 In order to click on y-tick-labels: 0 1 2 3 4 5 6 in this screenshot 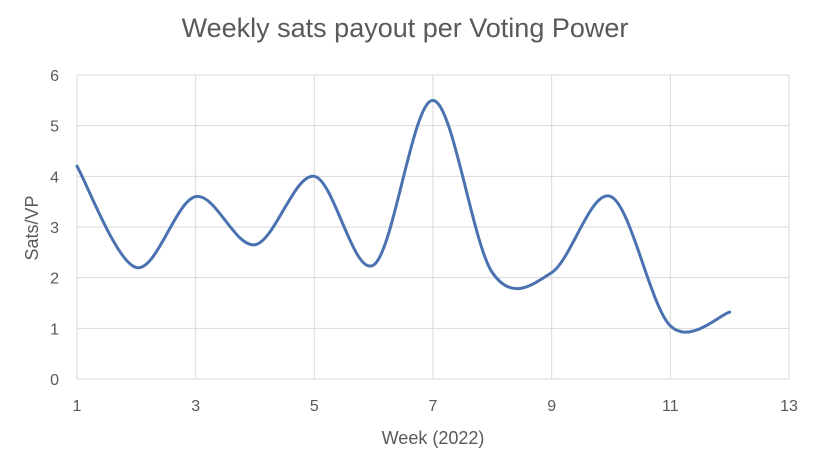, I will do `click(54, 228)`.